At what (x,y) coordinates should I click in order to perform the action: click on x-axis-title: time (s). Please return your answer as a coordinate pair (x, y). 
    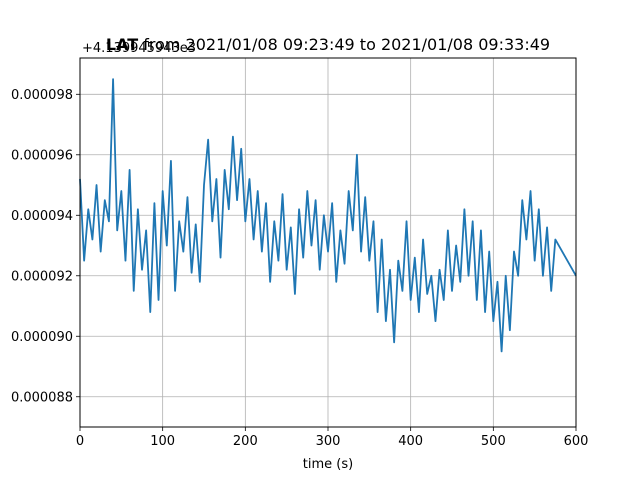
    Looking at the image, I should click on (328, 464).